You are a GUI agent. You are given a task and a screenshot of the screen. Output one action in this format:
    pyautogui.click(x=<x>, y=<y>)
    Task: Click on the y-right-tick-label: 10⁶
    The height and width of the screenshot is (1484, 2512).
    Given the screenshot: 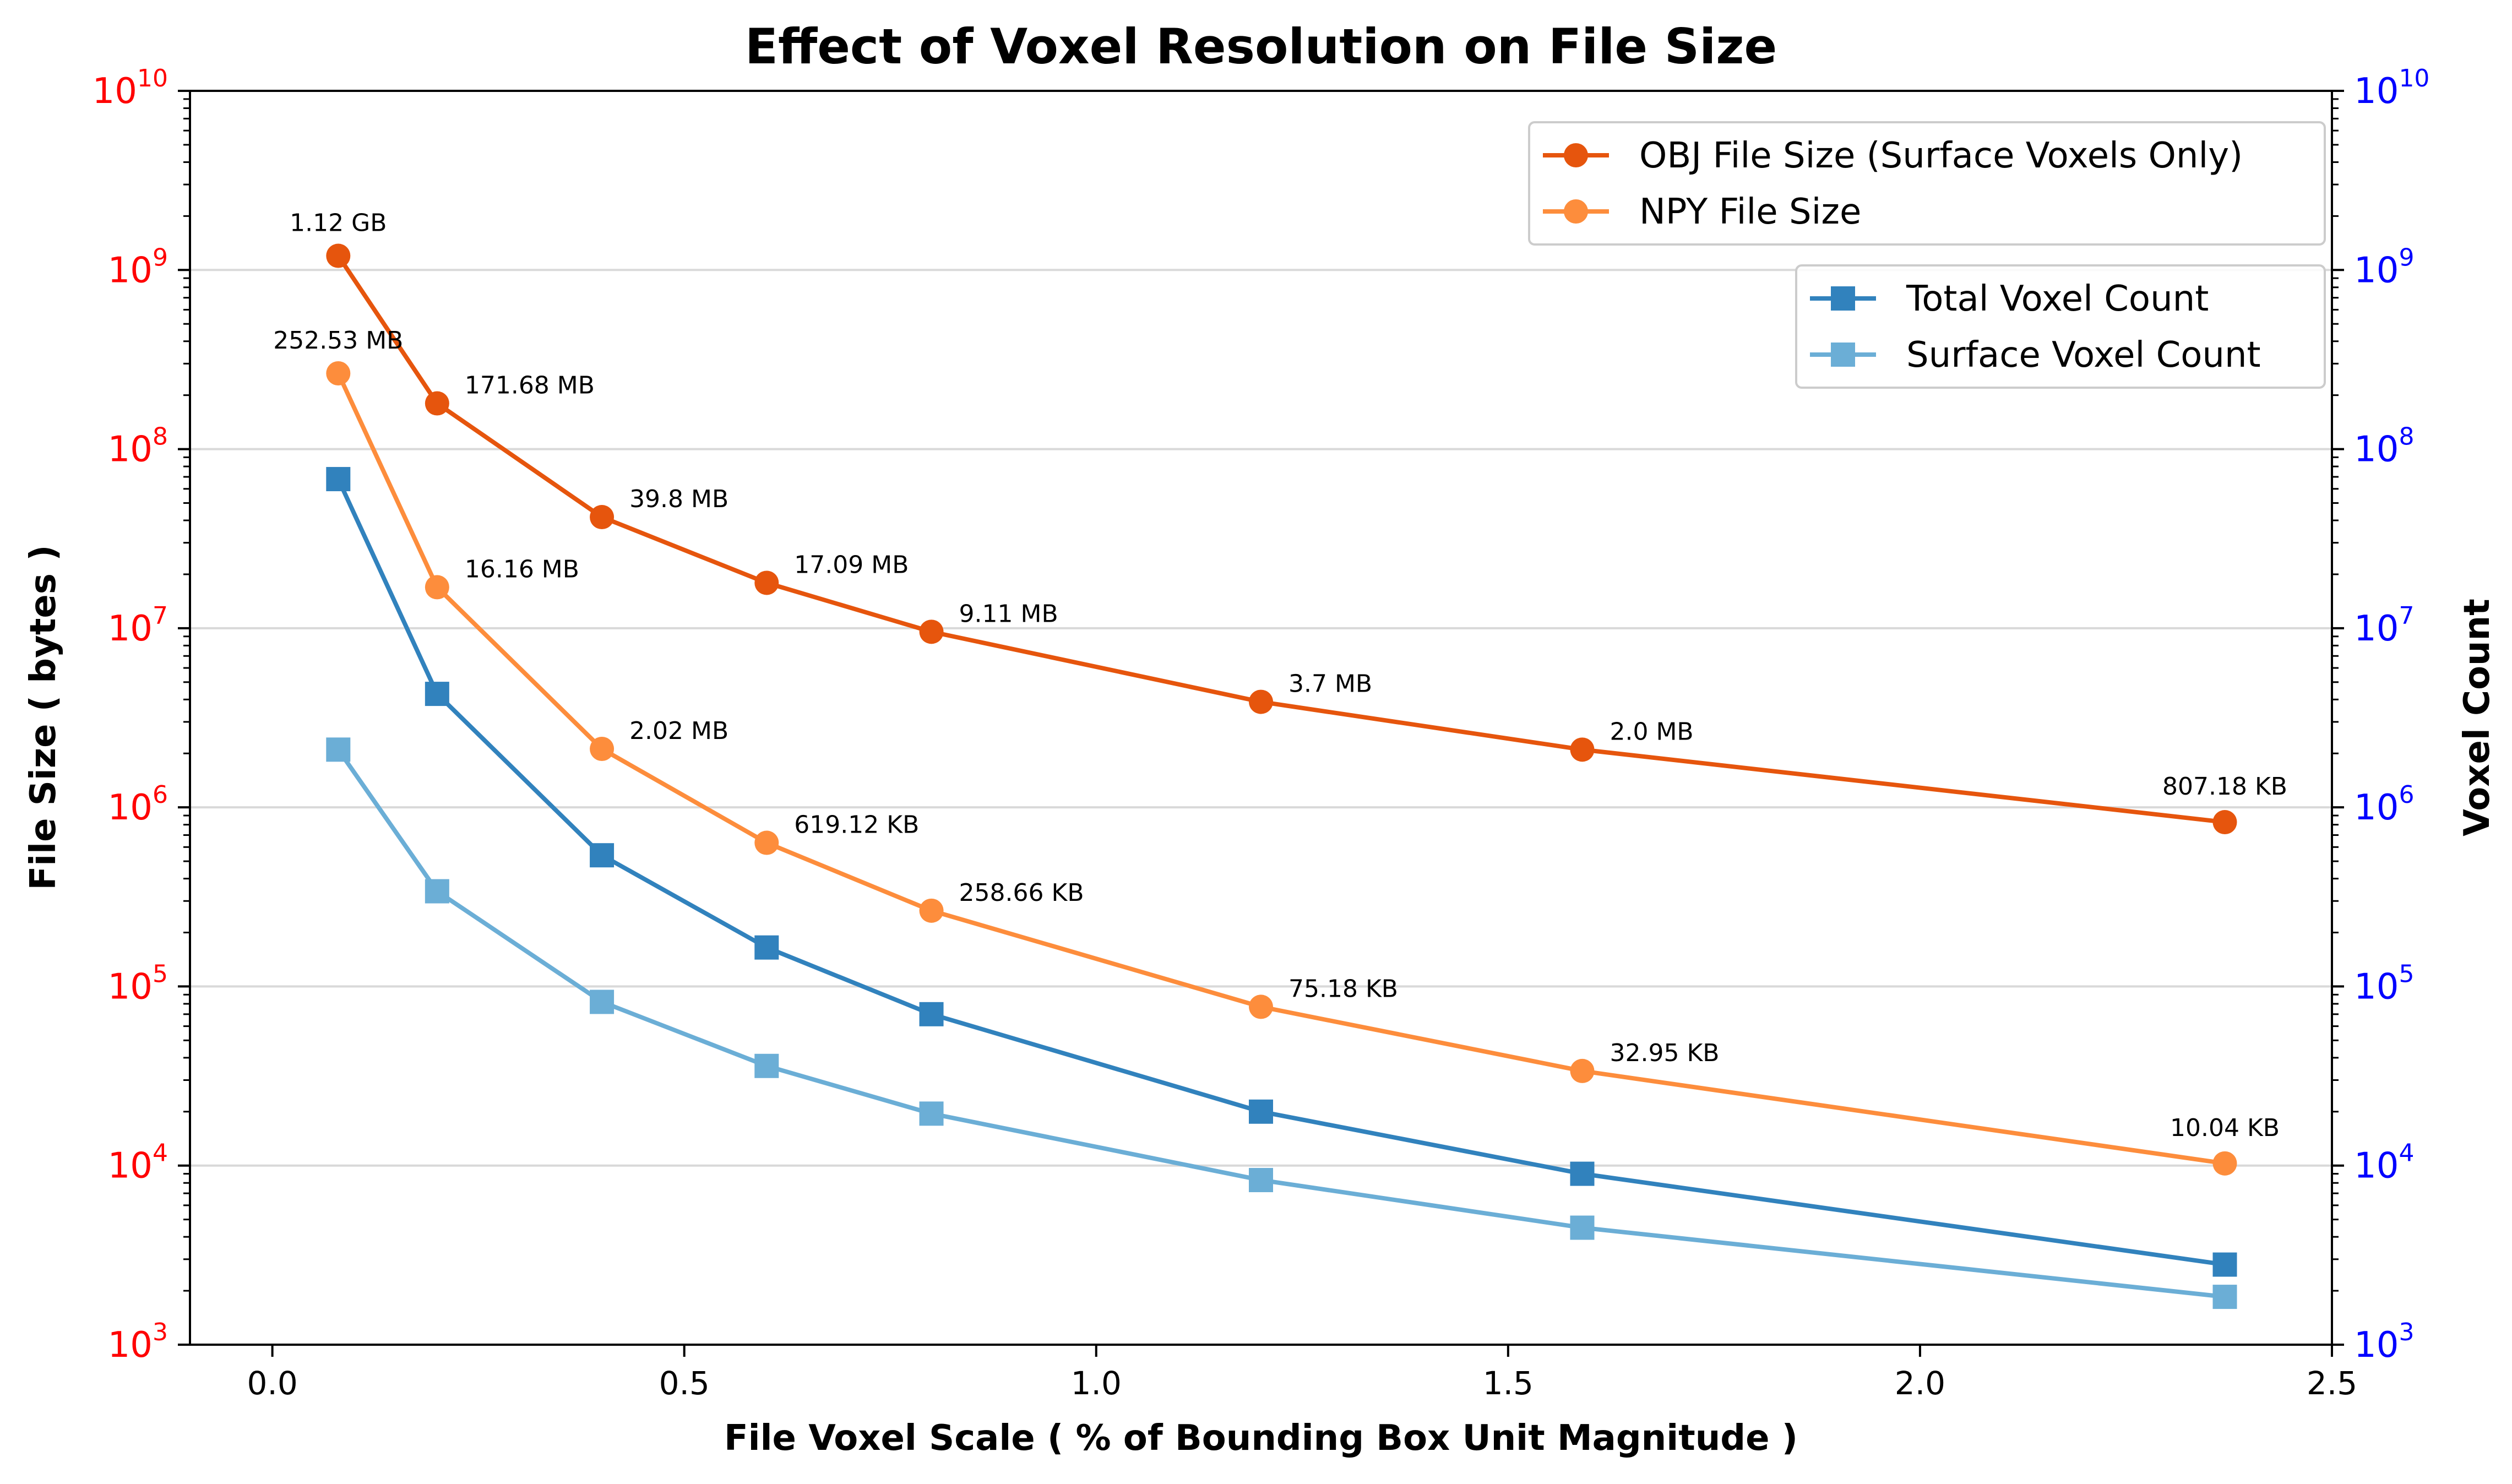 What is the action you would take?
    pyautogui.click(x=2384, y=804)
    